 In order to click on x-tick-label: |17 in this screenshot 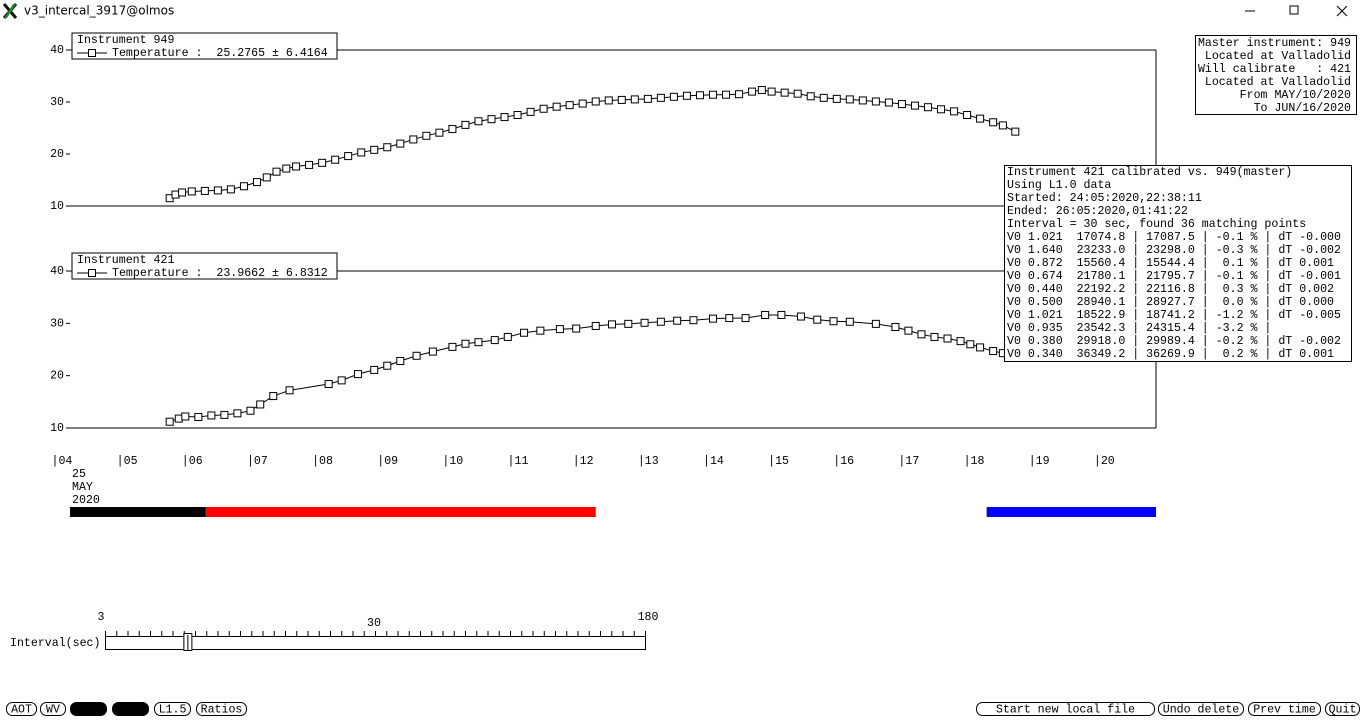, I will do `click(908, 461)`.